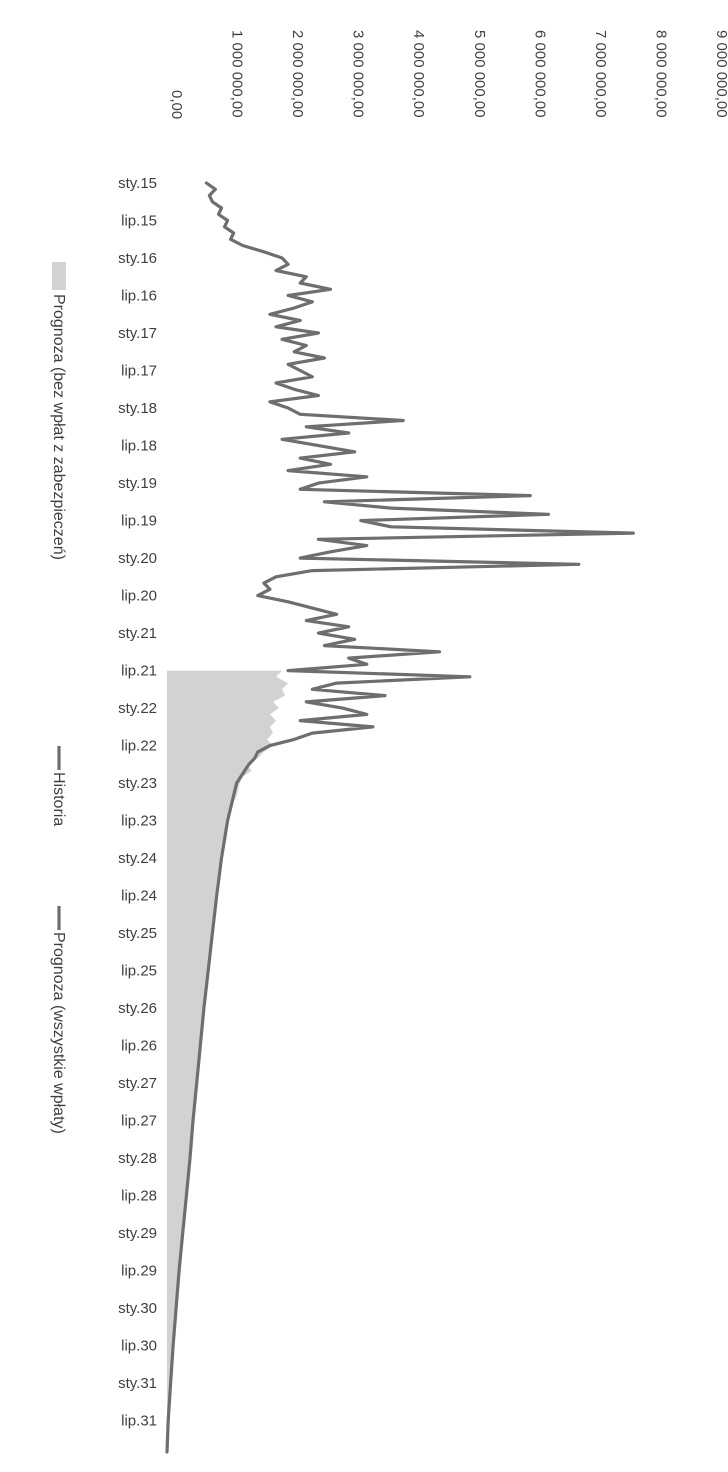  Describe the element at coordinates (297, 74) in the screenshot. I see `value-tick-label: 2 000 000,00` at that location.